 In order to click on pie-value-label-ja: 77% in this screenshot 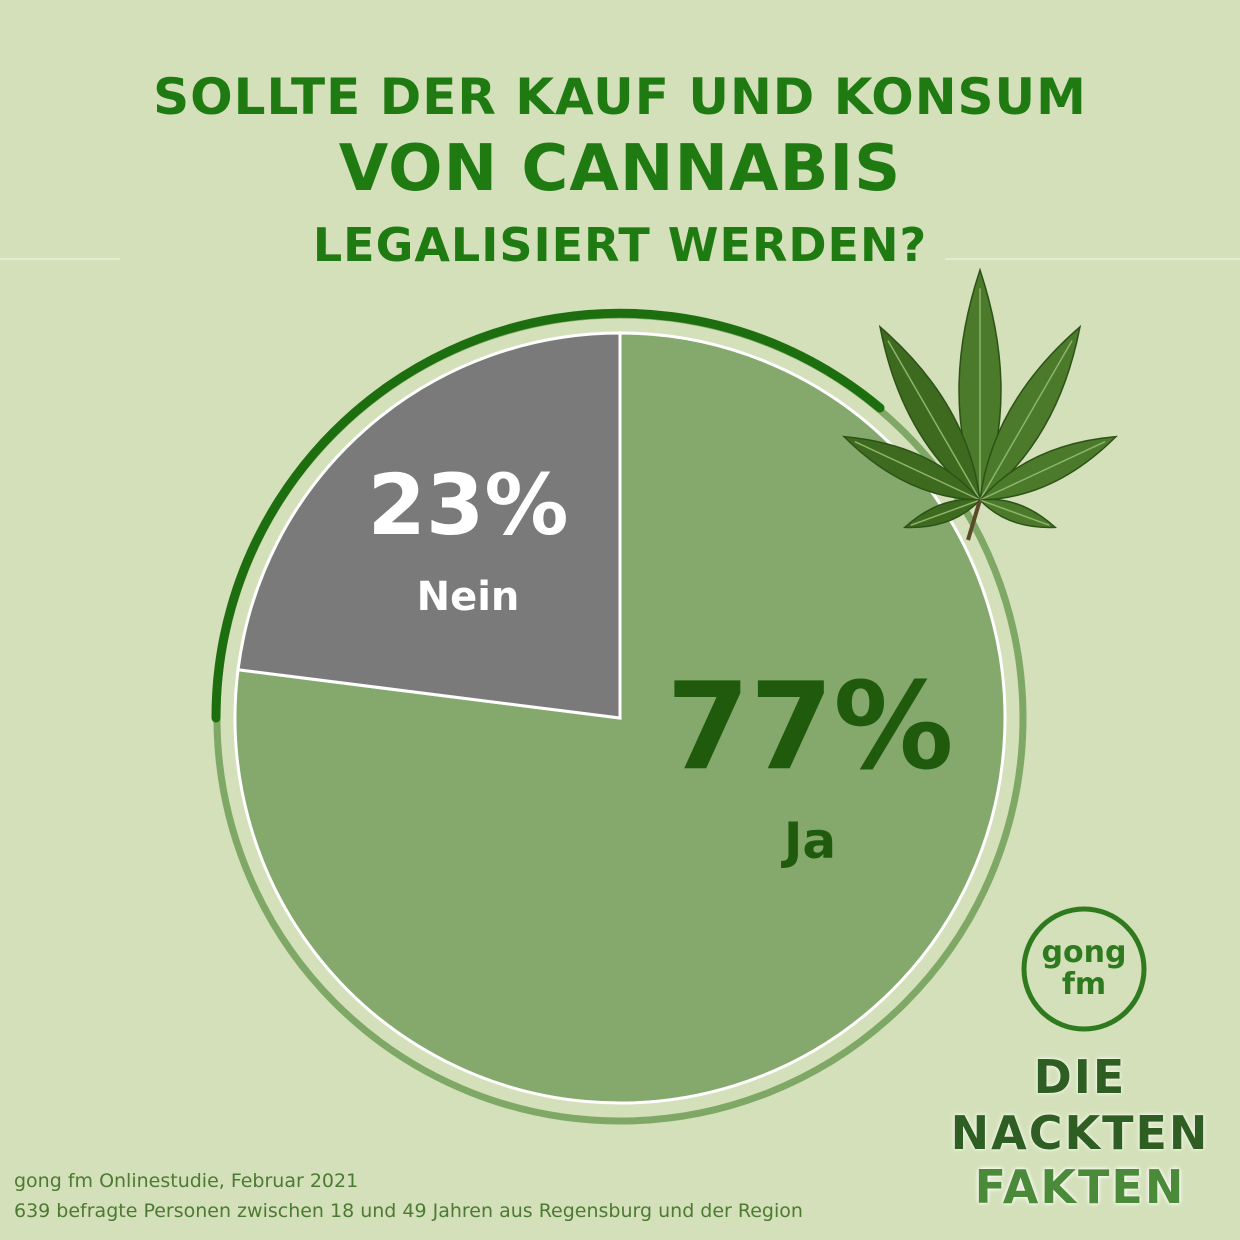, I will do `click(809, 727)`.